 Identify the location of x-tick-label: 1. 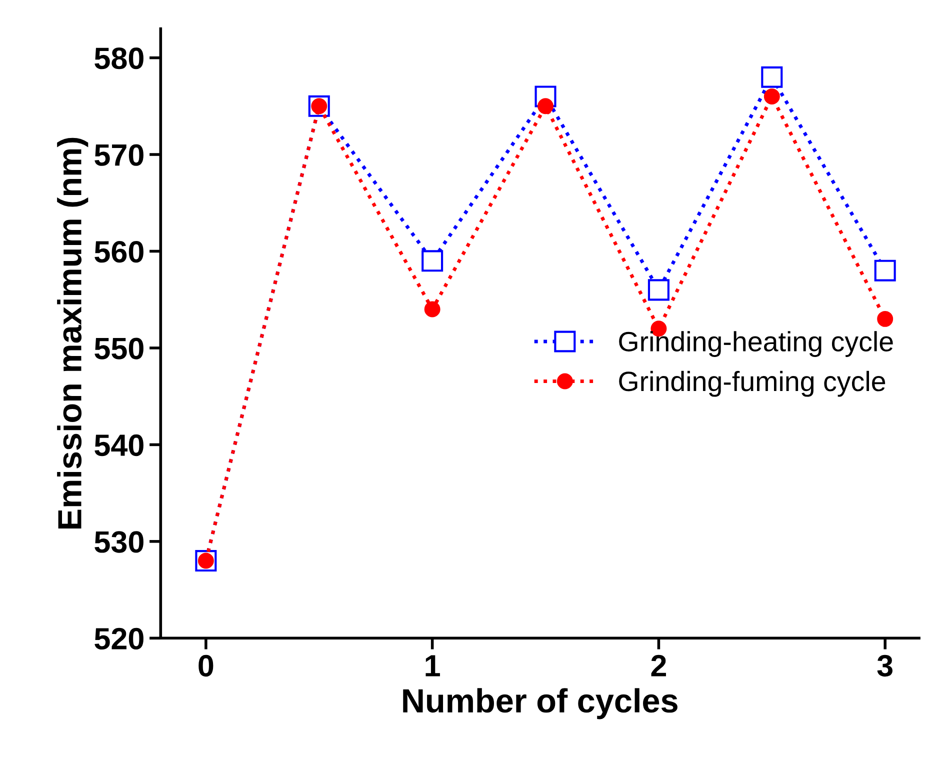
(433, 665).